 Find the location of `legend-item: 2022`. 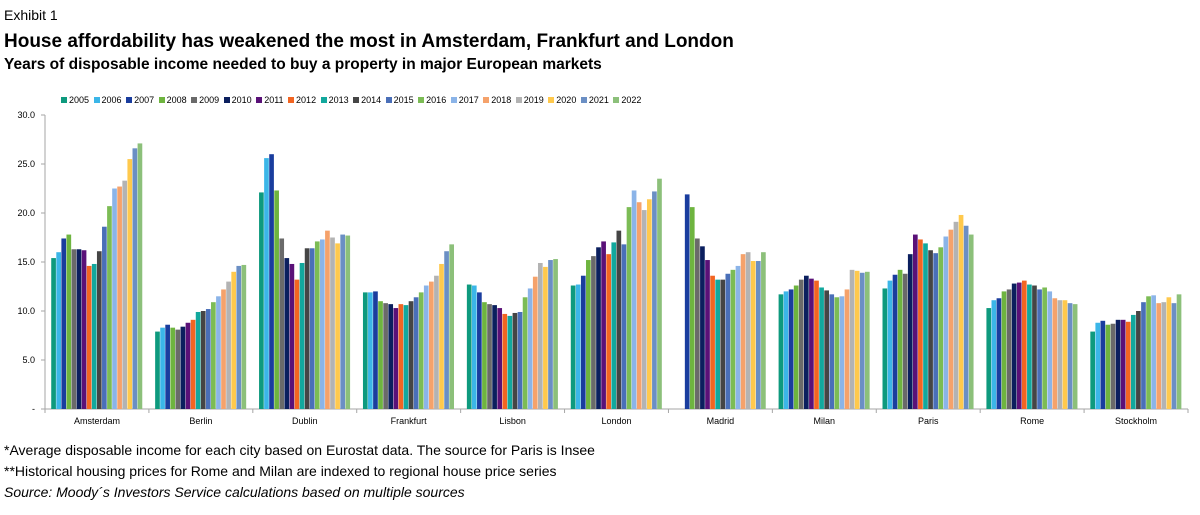

legend-item: 2022 is located at coordinates (627, 100).